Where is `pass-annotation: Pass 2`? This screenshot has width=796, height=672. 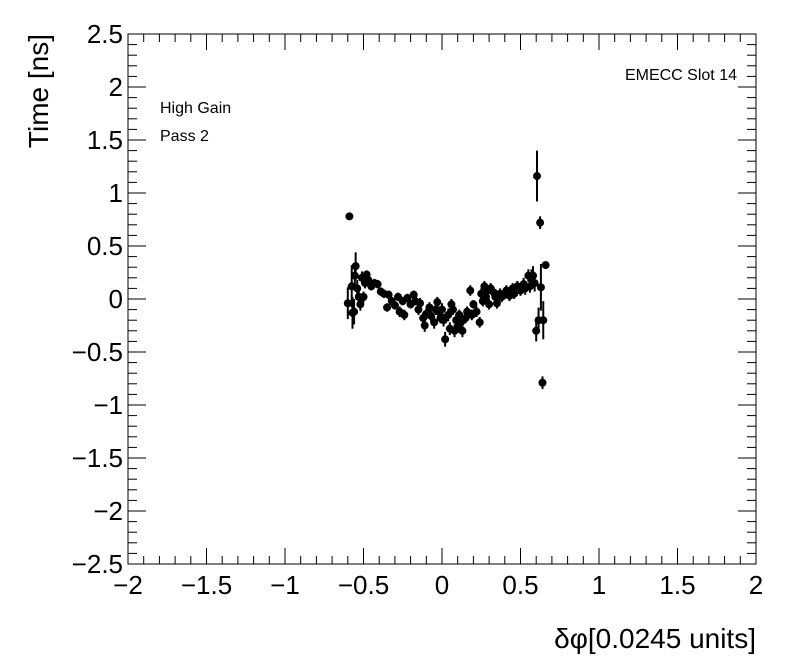 pass-annotation: Pass 2 is located at coordinates (184, 136).